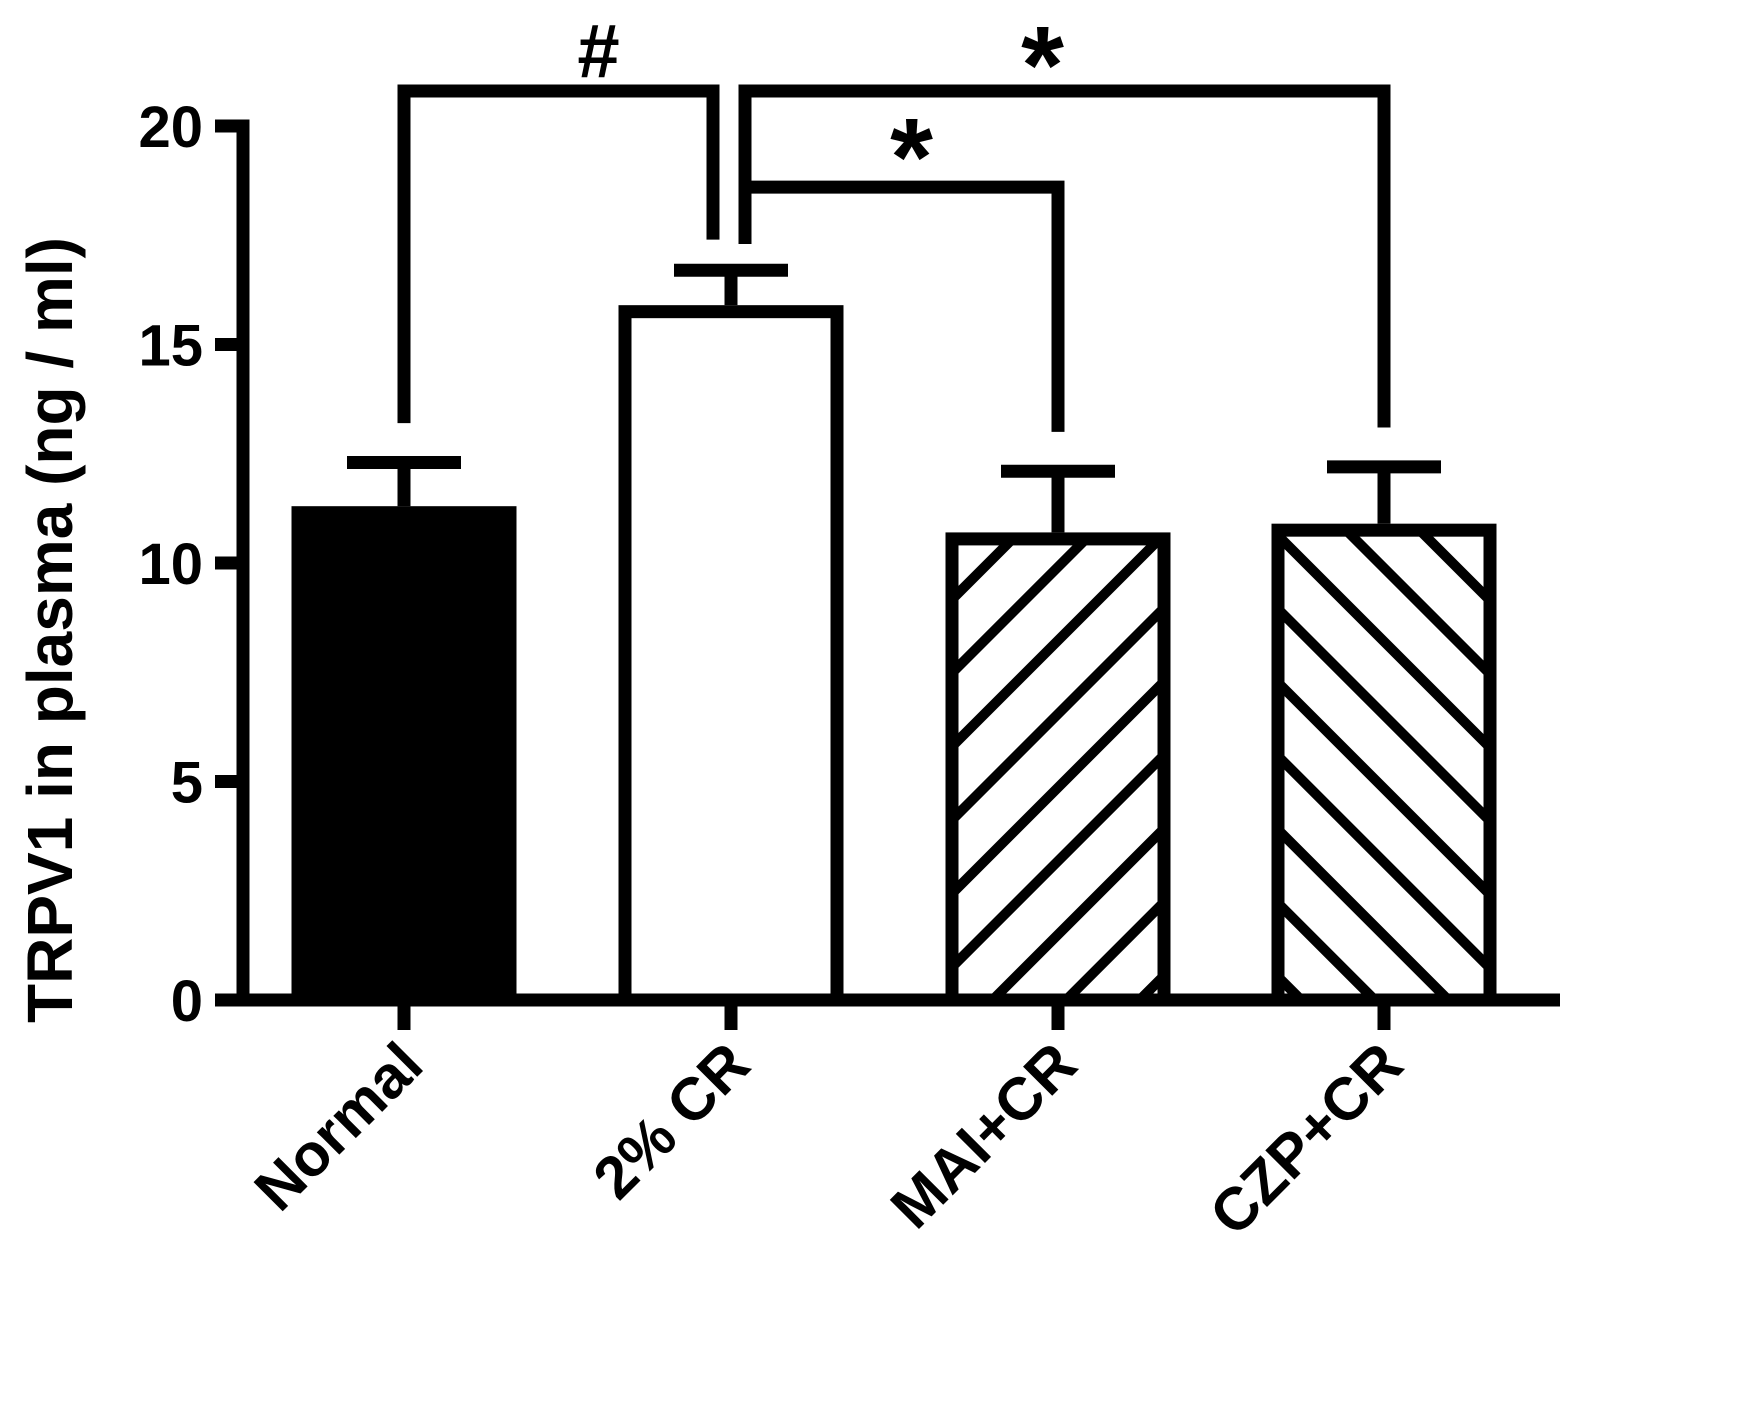 This screenshot has height=1416, width=1743. What do you see at coordinates (339, 1127) in the screenshot?
I see `x-tick-label-0: Normal` at bounding box center [339, 1127].